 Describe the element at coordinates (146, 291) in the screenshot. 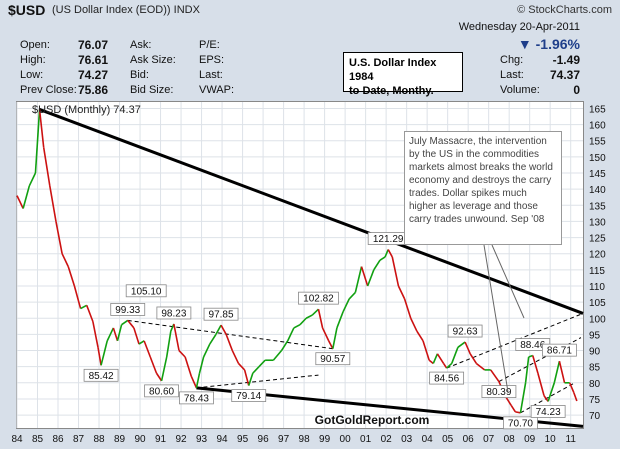

I see `price-label: 105.10` at that location.